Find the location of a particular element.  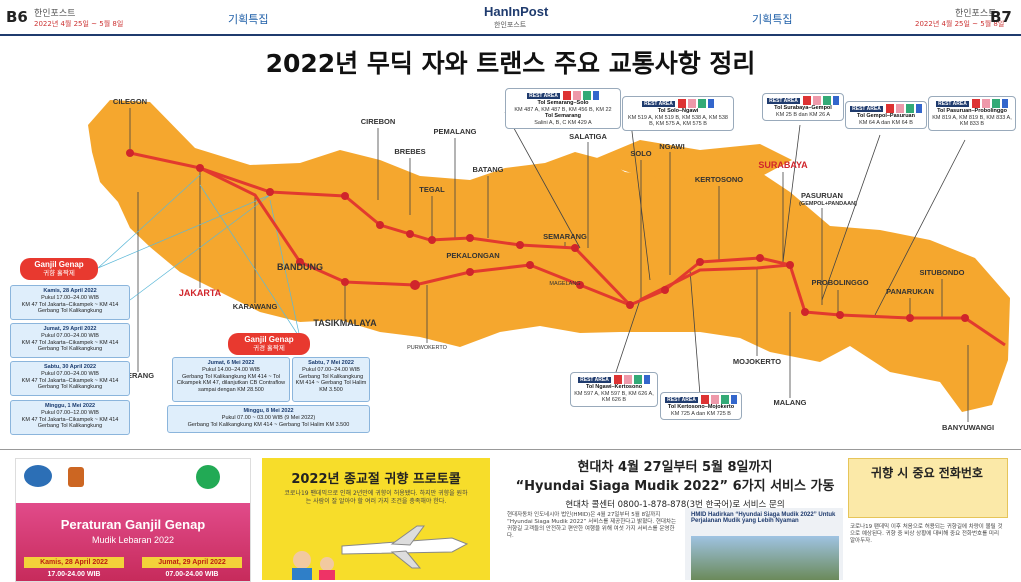

city-label: BATANG is located at coordinates (488, 169).